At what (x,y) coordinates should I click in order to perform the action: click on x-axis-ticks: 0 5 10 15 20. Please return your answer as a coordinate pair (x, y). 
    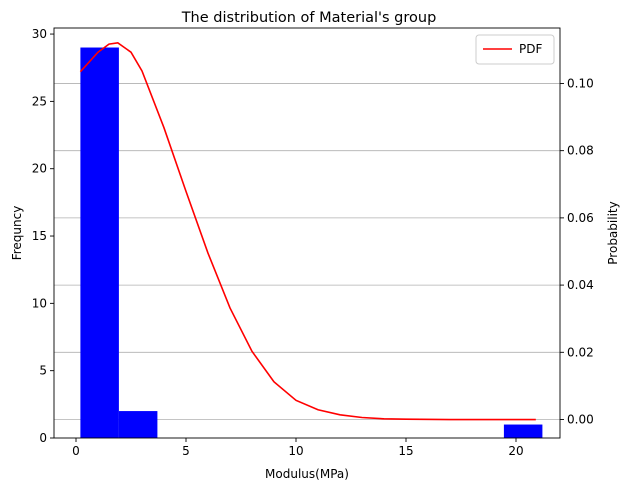
    Looking at the image, I should click on (298, 448).